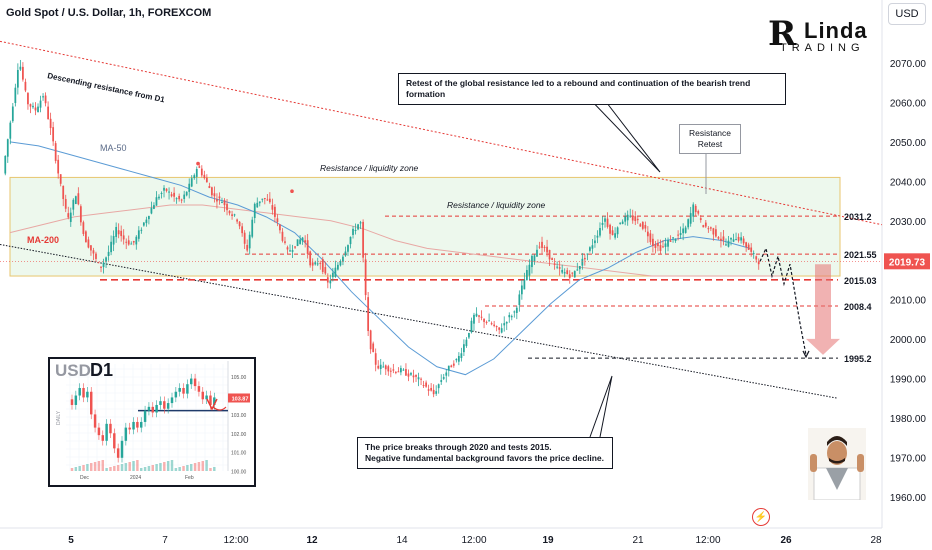 Image resolution: width=932 pixels, height=550 pixels. What do you see at coordinates (860, 255) in the screenshot?
I see `level-label: 2021.55` at bounding box center [860, 255].